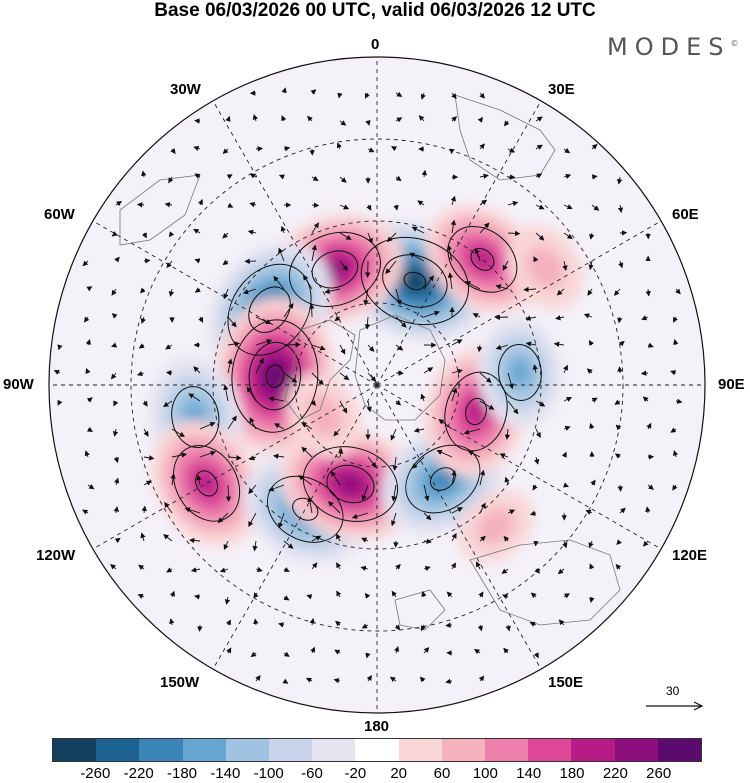 The width and height of the screenshot is (750, 783). I want to click on reference-arrow-icon, so click(675, 706).